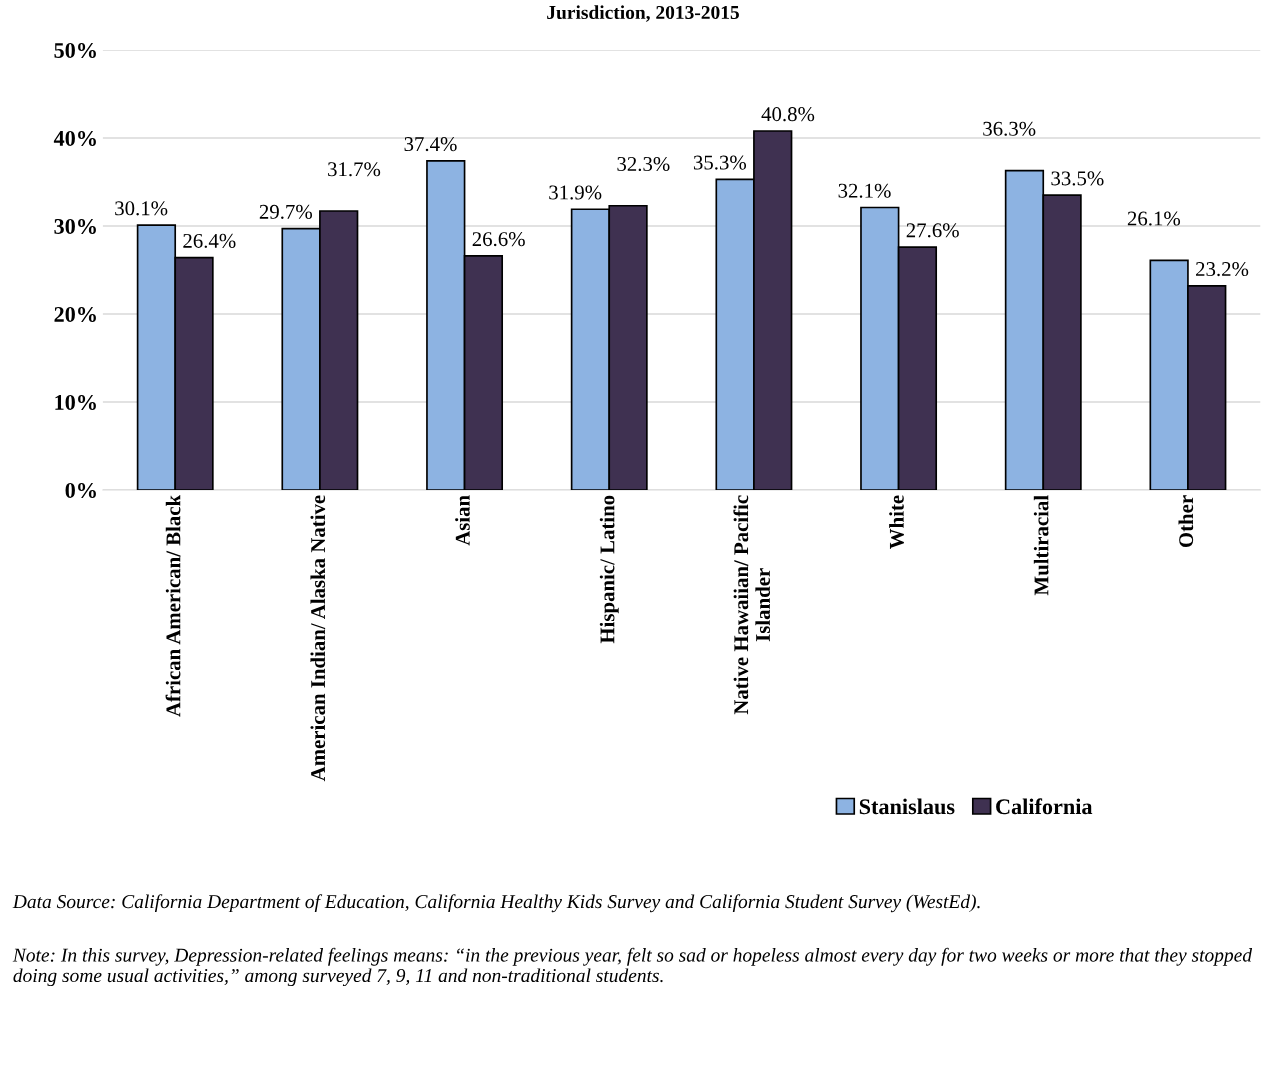  Describe the element at coordinates (141, 208) in the screenshot. I see `data-label: 30.1%` at that location.